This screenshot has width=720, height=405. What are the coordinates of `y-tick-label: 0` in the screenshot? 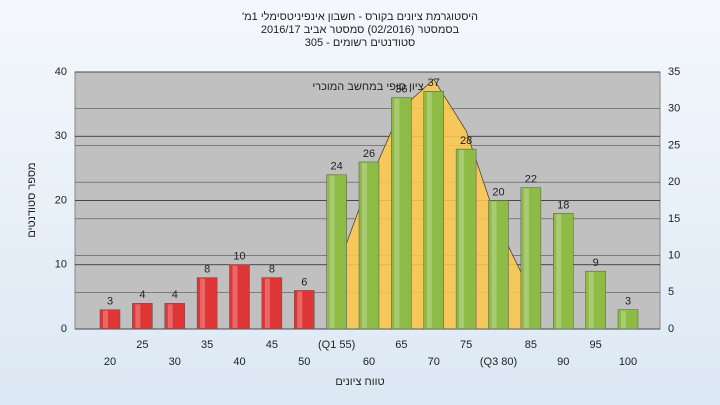 It's located at (64, 329).